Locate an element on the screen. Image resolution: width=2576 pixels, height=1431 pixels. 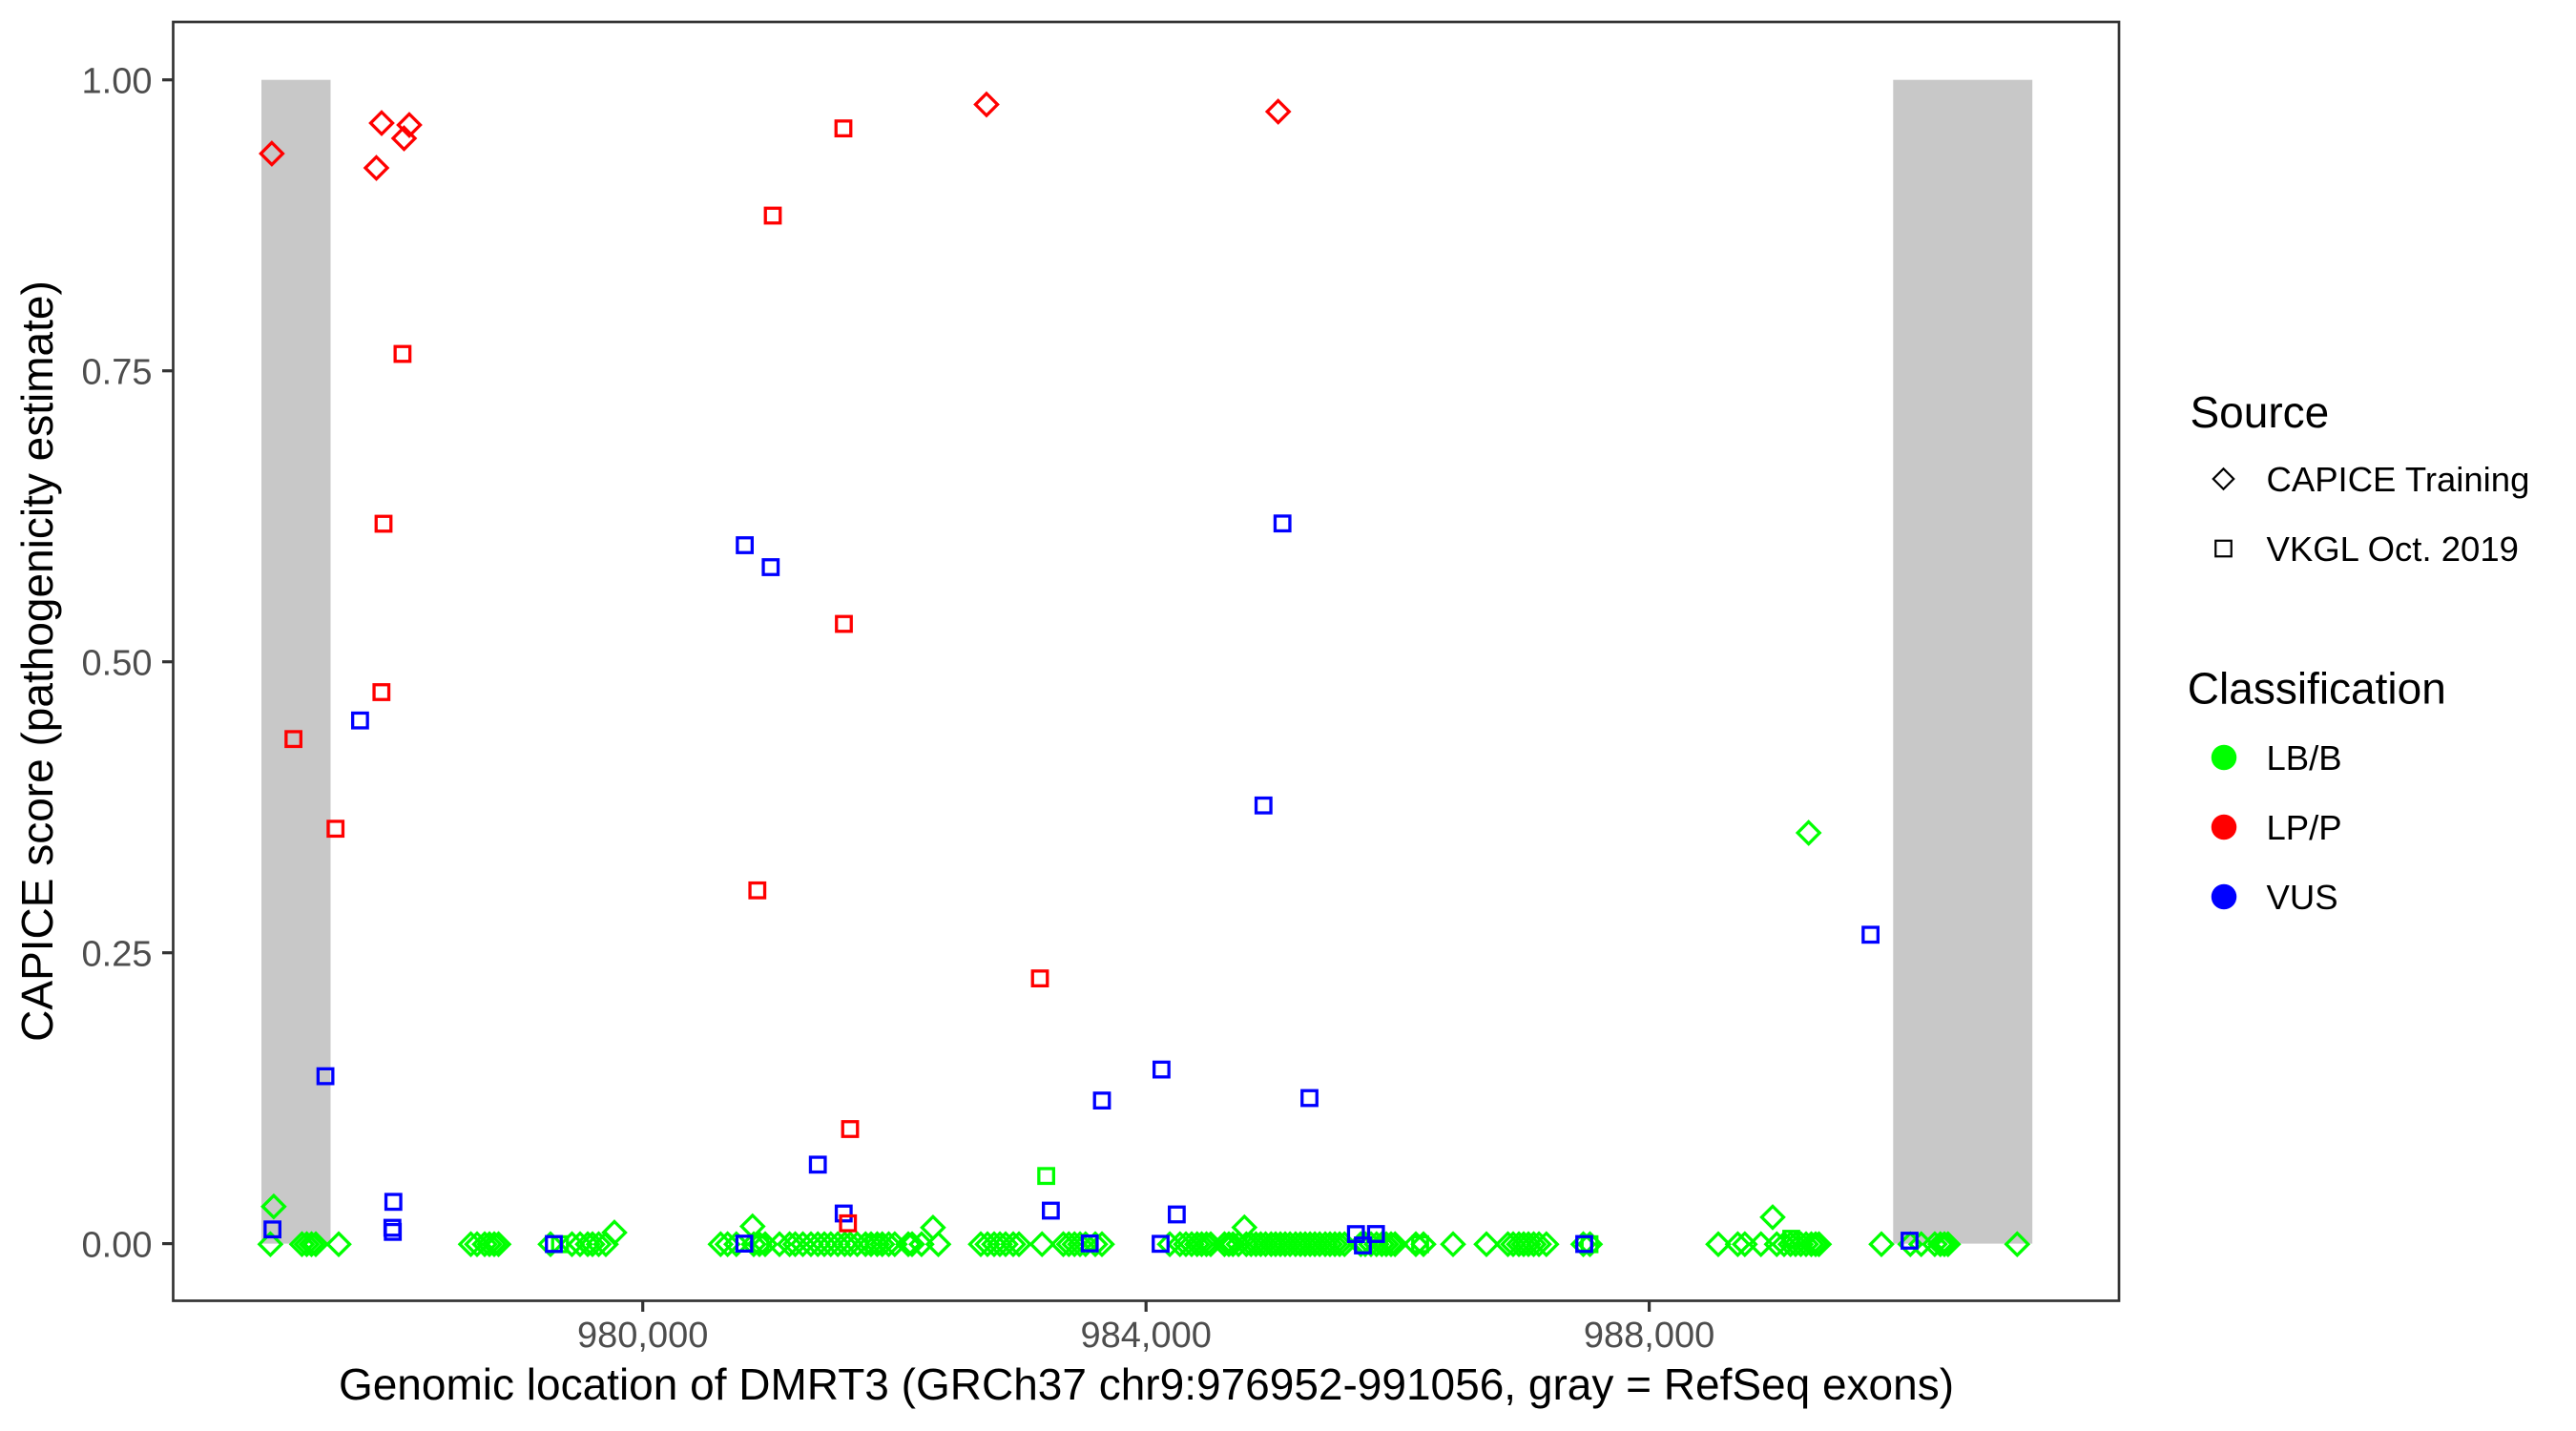
svg-text:CAPICE score (pathogenicity es: CAPICE score (pathogenicity estimate) is located at coordinates (37, 661).